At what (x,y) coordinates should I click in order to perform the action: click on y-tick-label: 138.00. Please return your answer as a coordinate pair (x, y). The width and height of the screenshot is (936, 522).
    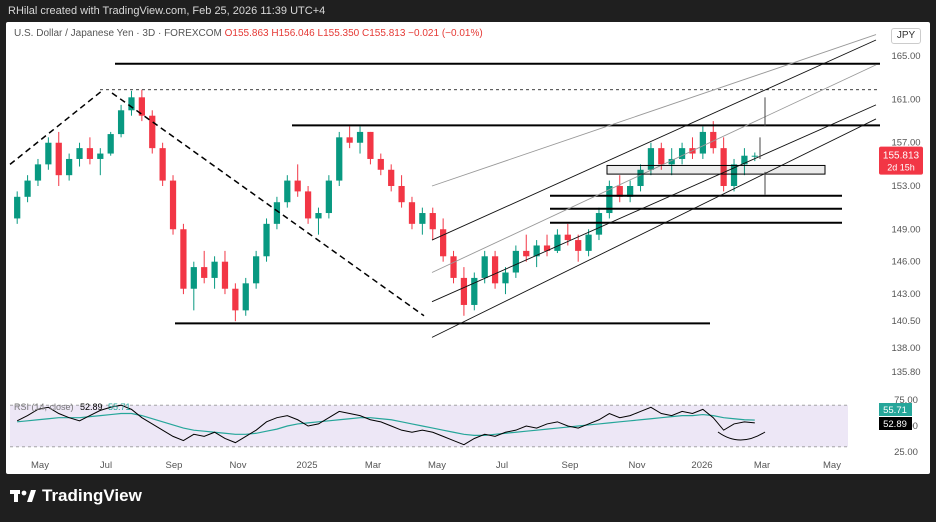
    Looking at the image, I should click on (905, 348).